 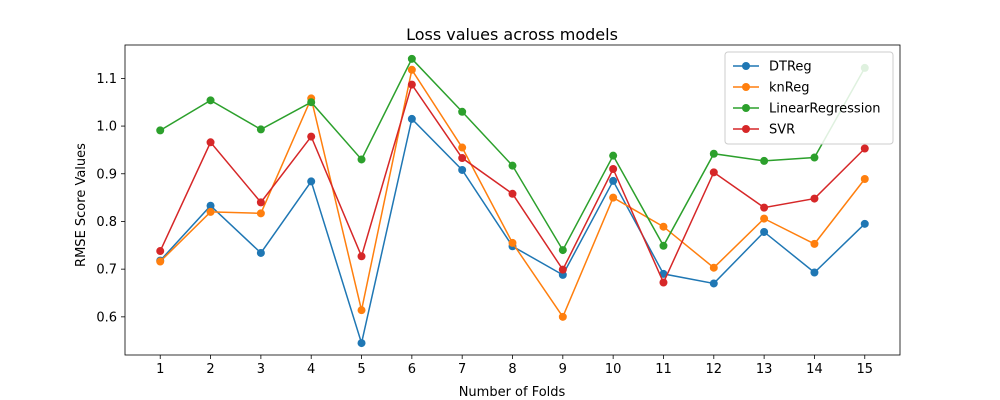 What do you see at coordinates (81, 205) in the screenshot?
I see `y-axis-label: RMSE Score Values` at bounding box center [81, 205].